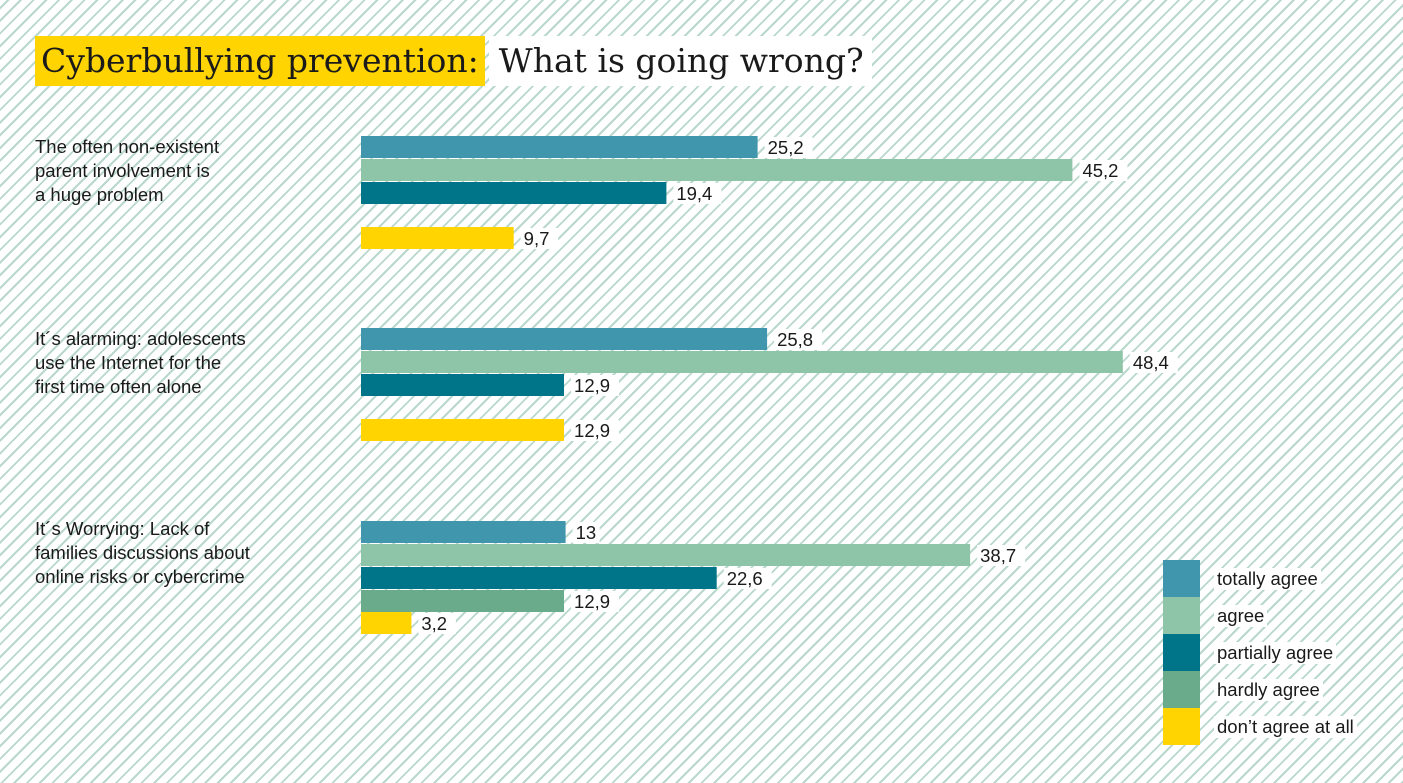  Describe the element at coordinates (795, 339) in the screenshot. I see `data-label: 25,8` at that location.